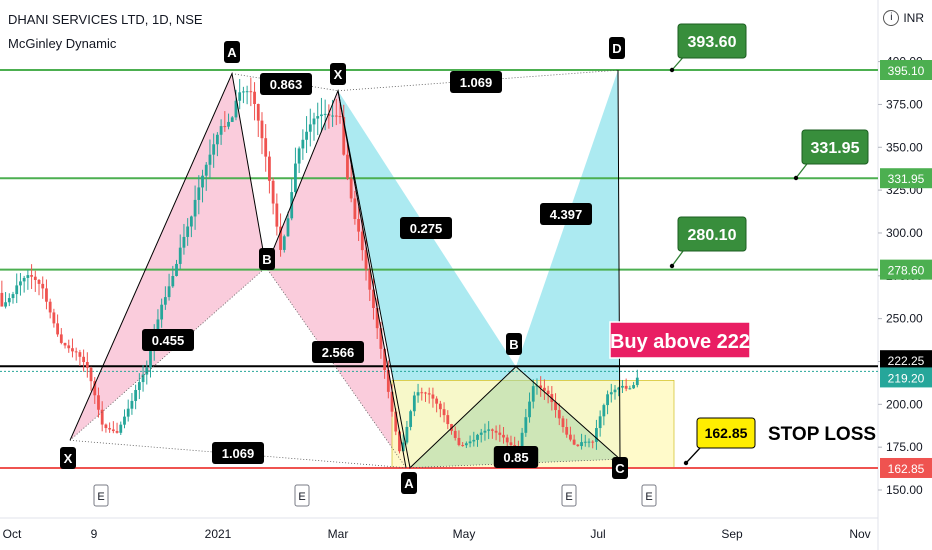 This screenshot has width=932, height=550. What do you see at coordinates (62, 43) in the screenshot?
I see `indicator-label: McGinley Dynamic` at bounding box center [62, 43].